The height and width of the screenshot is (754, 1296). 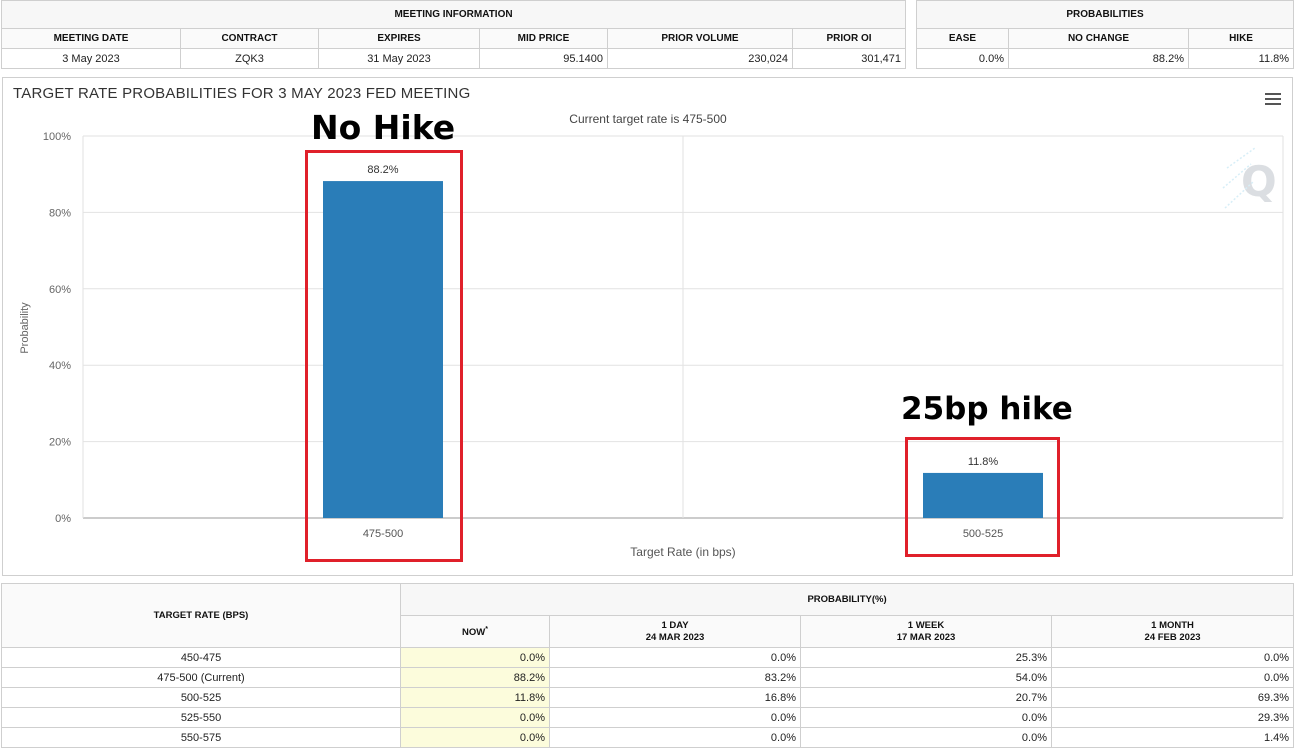 I want to click on contract-value: ZQK3, so click(x=249, y=58).